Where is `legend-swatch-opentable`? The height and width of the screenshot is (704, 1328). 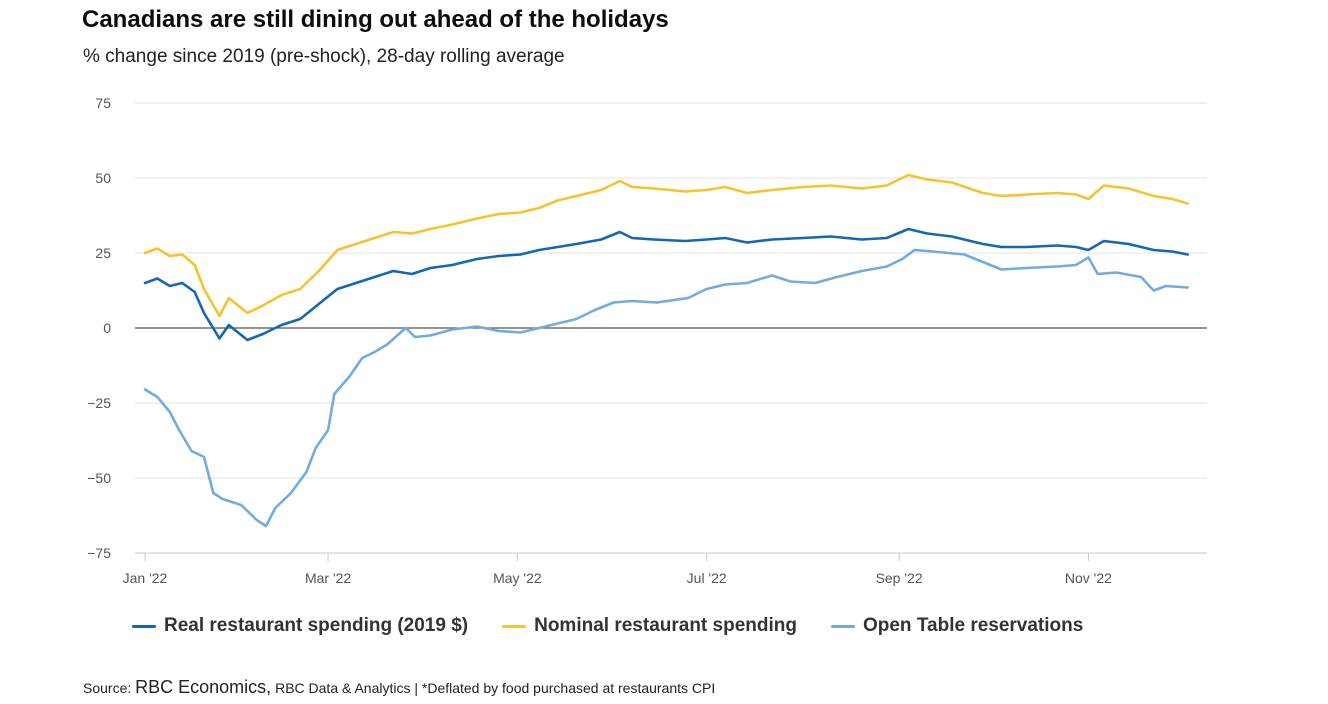 legend-swatch-opentable is located at coordinates (842, 626).